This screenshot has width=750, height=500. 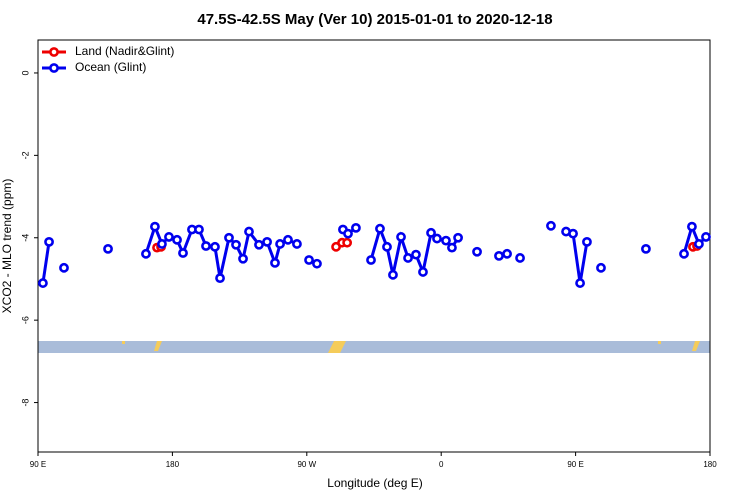 I want to click on y-axis-label: XCO2 - MLO trend (ppm), so click(x=7, y=246).